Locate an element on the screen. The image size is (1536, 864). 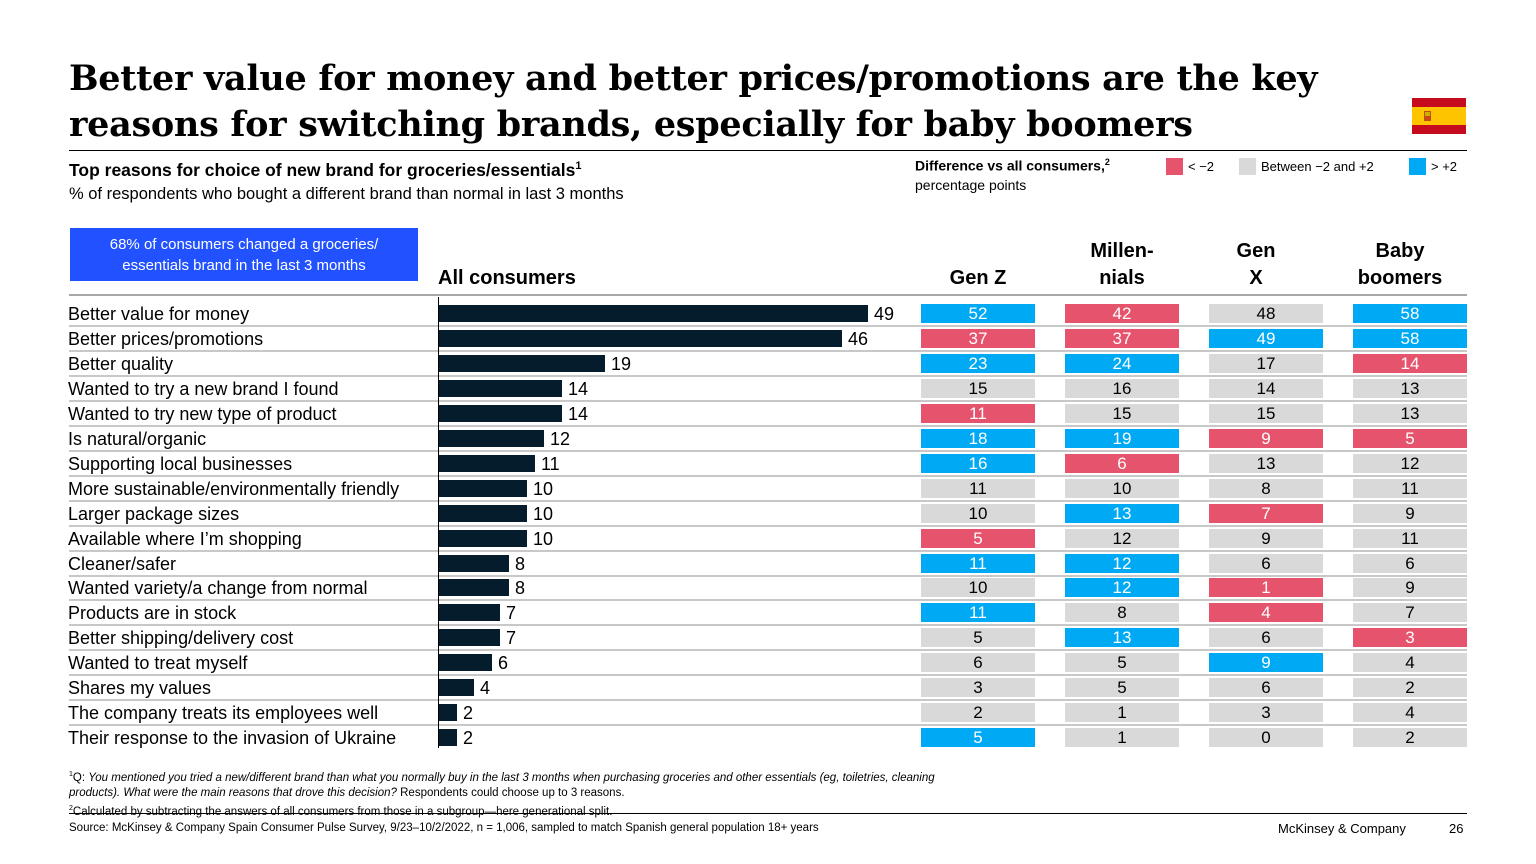
row-label: Products are in stock is located at coordinates (152, 613).